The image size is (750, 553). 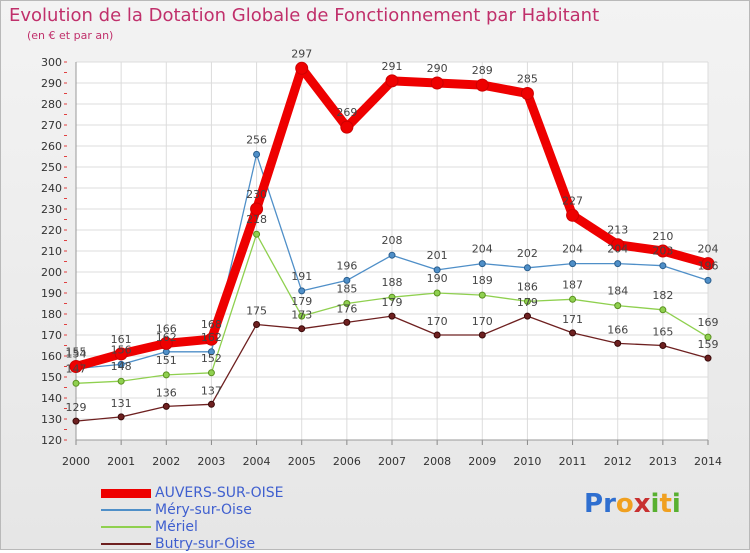 What do you see at coordinates (347, 461) in the screenshot?
I see `x-tick-label: 2006` at bounding box center [347, 461].